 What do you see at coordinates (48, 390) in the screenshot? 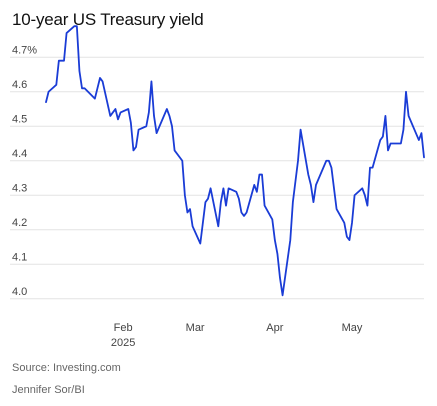
I see `credit-note: Jennifer Sor/BI` at bounding box center [48, 390].